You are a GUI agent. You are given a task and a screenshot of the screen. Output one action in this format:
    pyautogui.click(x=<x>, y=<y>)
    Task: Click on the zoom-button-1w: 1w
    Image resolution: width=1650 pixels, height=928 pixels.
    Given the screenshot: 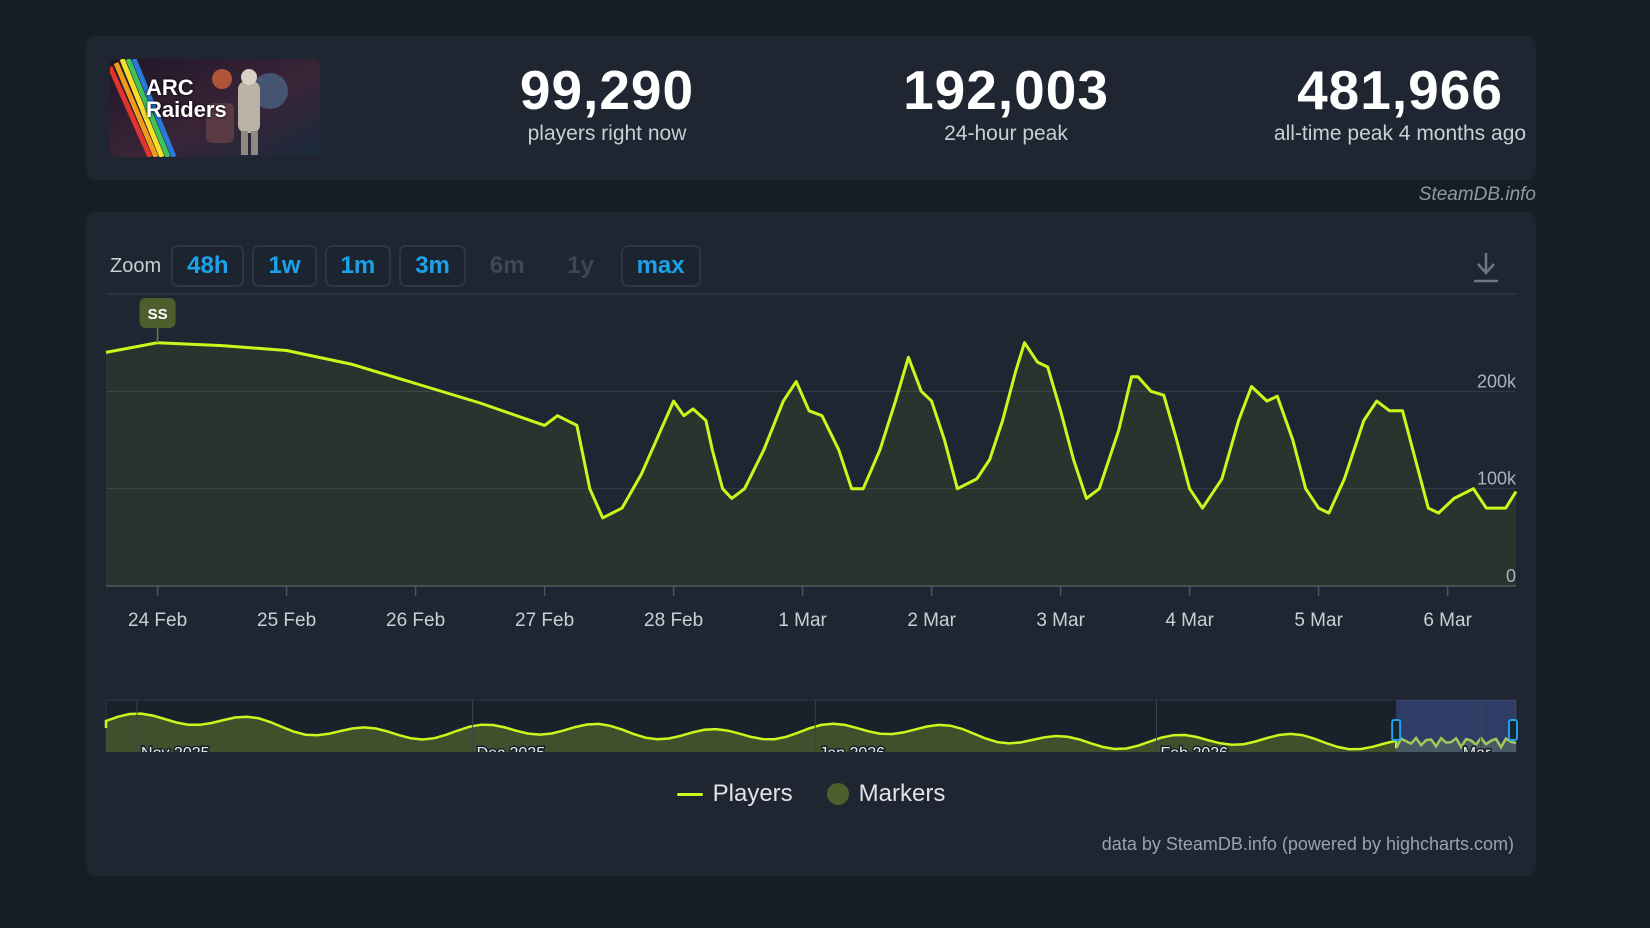 What is the action you would take?
    pyautogui.click(x=284, y=266)
    